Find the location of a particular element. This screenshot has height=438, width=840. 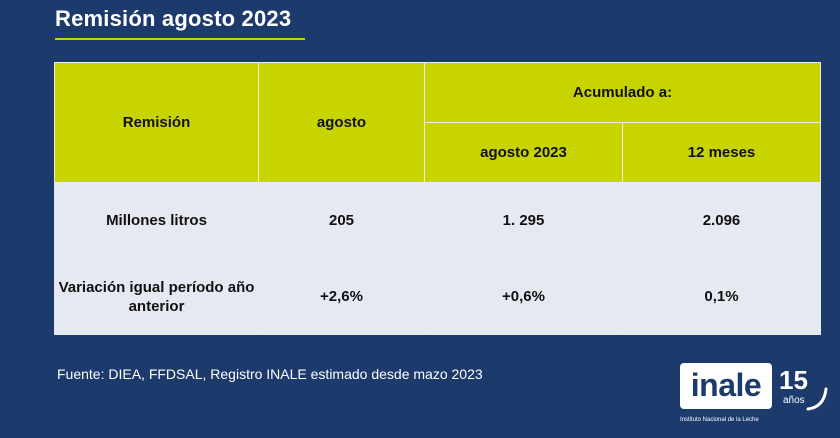

logo-subtitle: Instituto Nacional de la Leche is located at coordinates (719, 420).